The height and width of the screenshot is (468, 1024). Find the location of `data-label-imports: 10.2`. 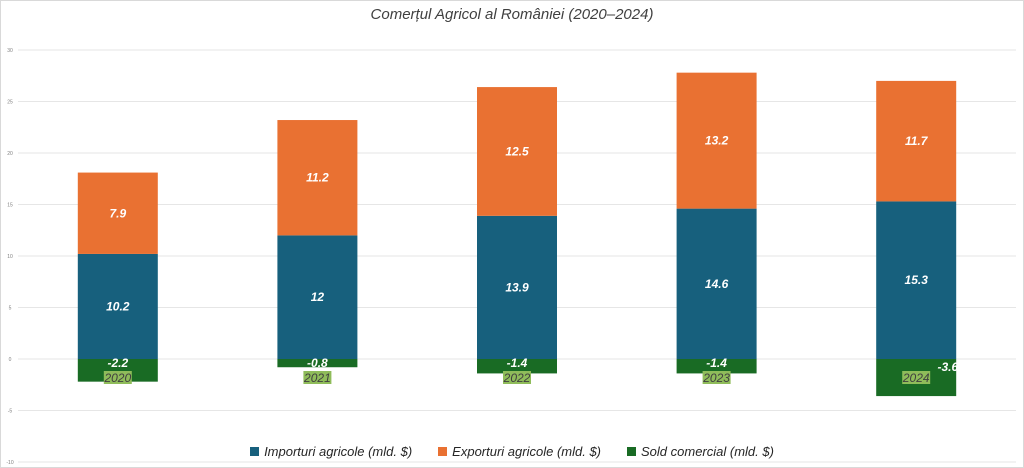

data-label-imports: 10.2 is located at coordinates (118, 306).